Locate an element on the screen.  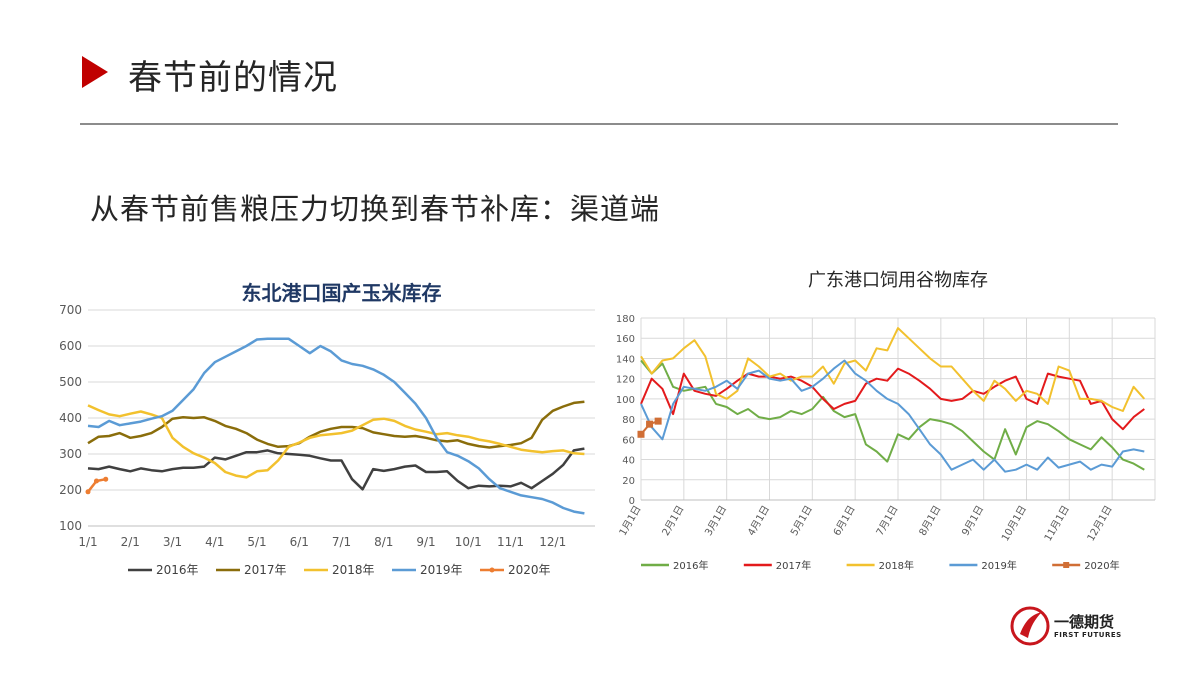
title-marker-icon is located at coordinates (95, 72).